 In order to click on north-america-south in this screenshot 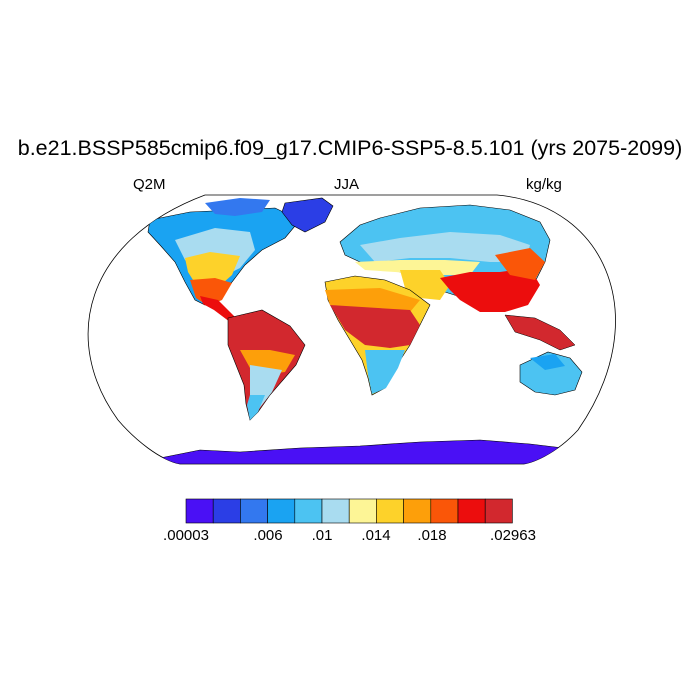, I will do `click(211, 292)`.